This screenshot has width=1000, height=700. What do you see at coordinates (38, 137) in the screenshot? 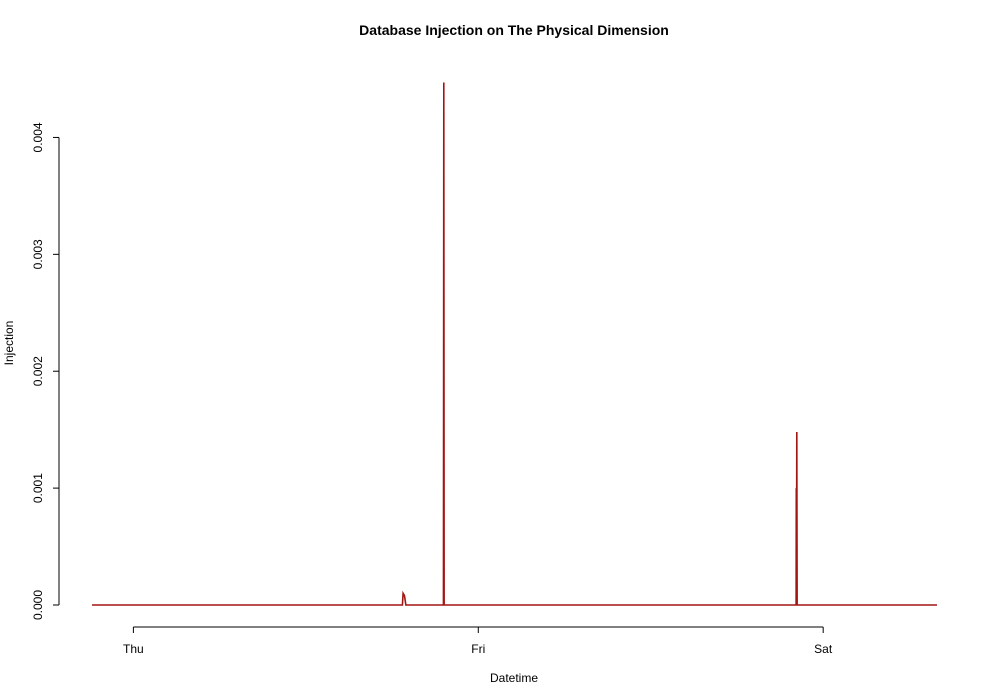
I see `y-tick-label: 0.004` at bounding box center [38, 137].